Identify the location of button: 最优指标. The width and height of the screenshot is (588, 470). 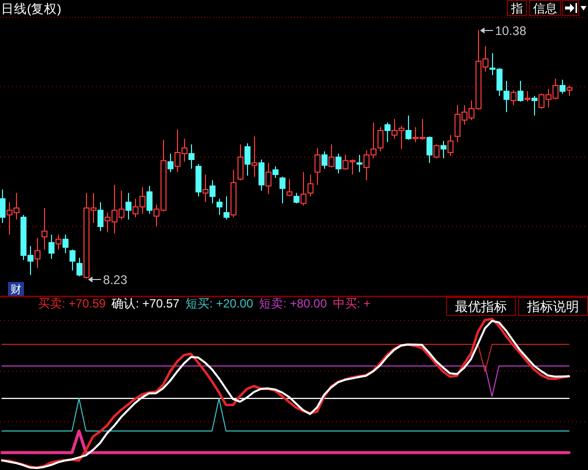
(481, 306).